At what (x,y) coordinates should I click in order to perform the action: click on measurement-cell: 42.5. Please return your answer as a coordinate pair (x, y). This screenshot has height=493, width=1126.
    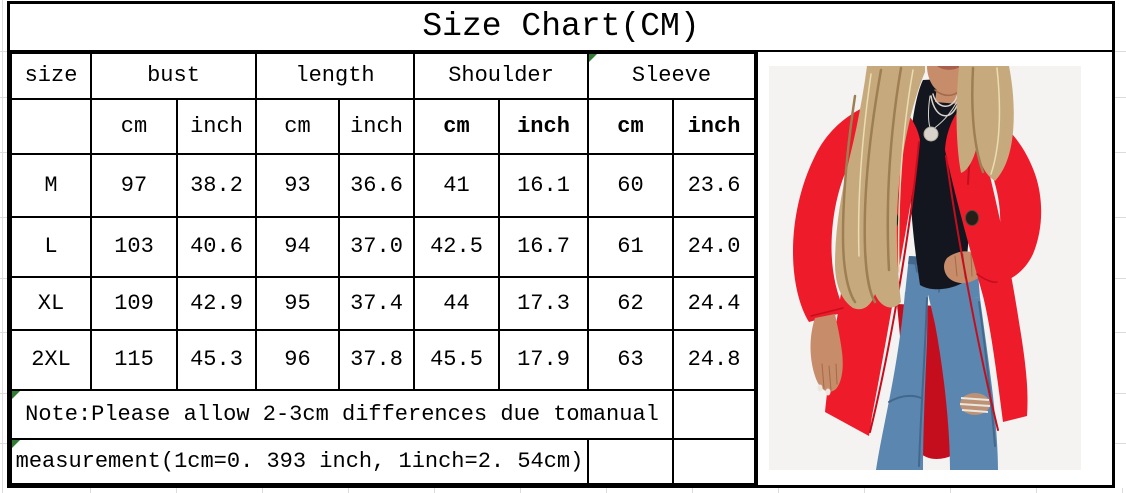
    Looking at the image, I should click on (456, 247).